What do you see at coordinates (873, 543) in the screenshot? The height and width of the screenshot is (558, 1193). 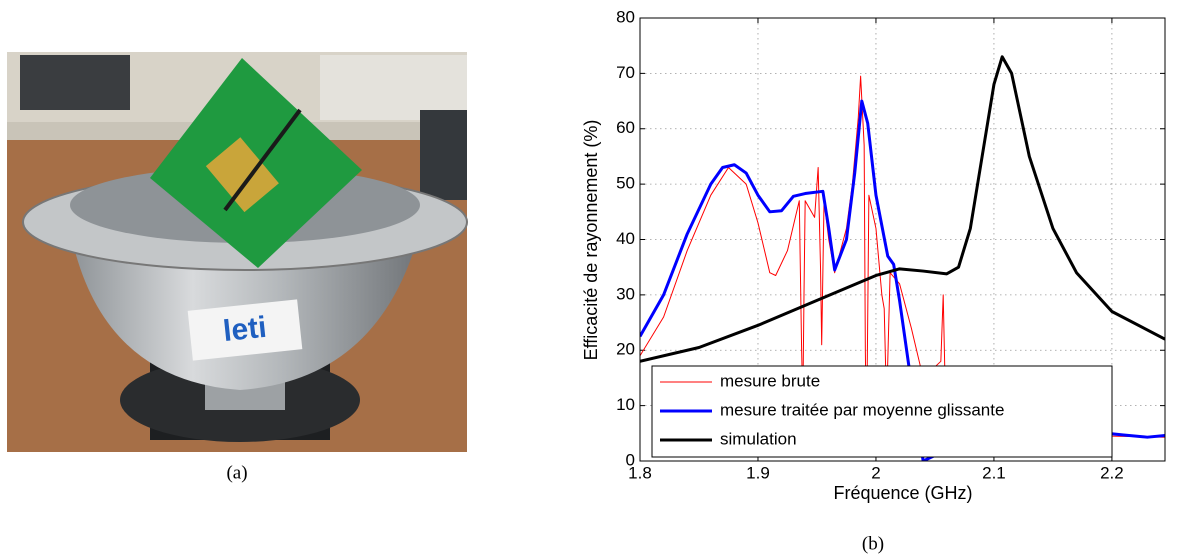 I see `chart-caption: (b)` at bounding box center [873, 543].